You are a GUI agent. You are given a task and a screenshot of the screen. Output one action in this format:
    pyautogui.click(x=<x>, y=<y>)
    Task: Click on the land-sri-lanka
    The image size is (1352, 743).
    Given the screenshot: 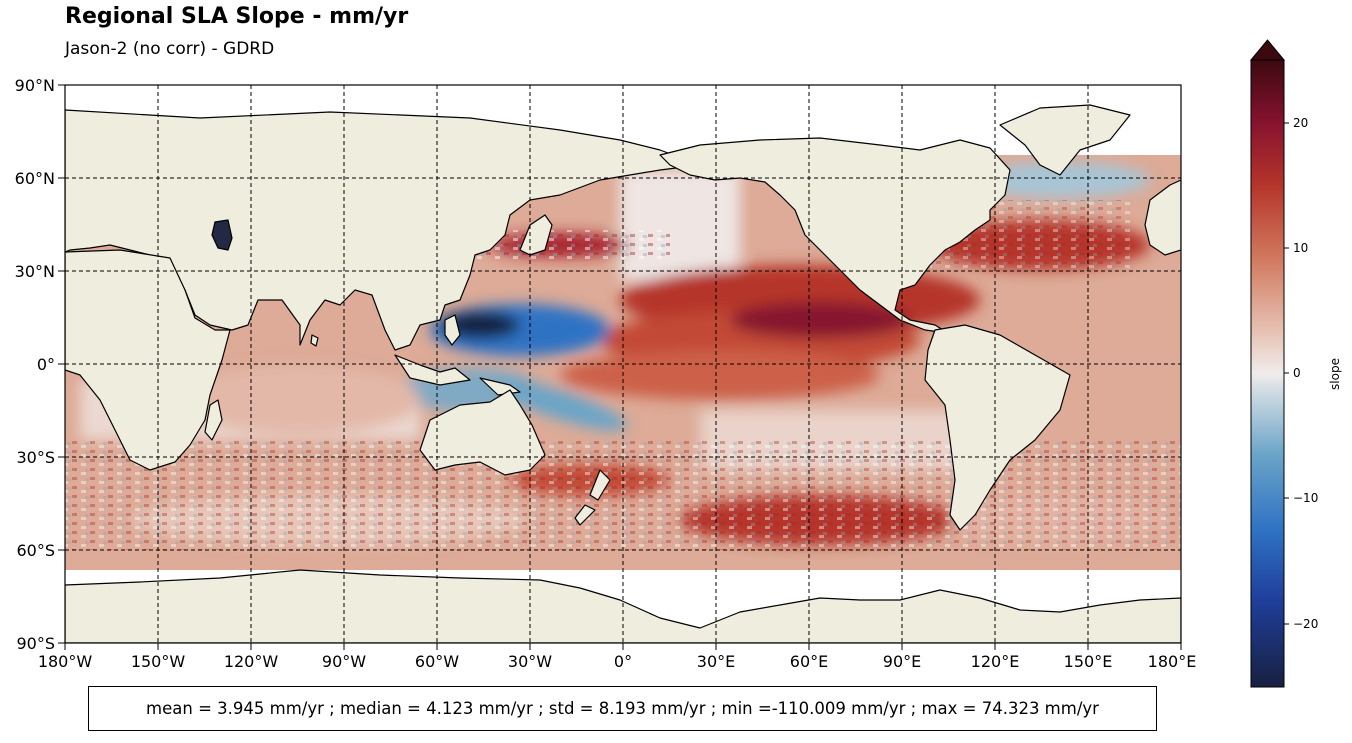 What is the action you would take?
    pyautogui.click(x=314, y=340)
    